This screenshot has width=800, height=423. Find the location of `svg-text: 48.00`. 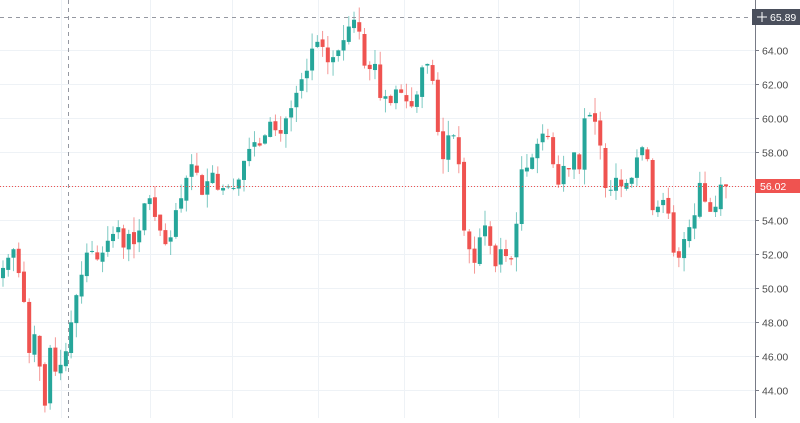

svg-text: 48.00 is located at coordinates (775, 323).